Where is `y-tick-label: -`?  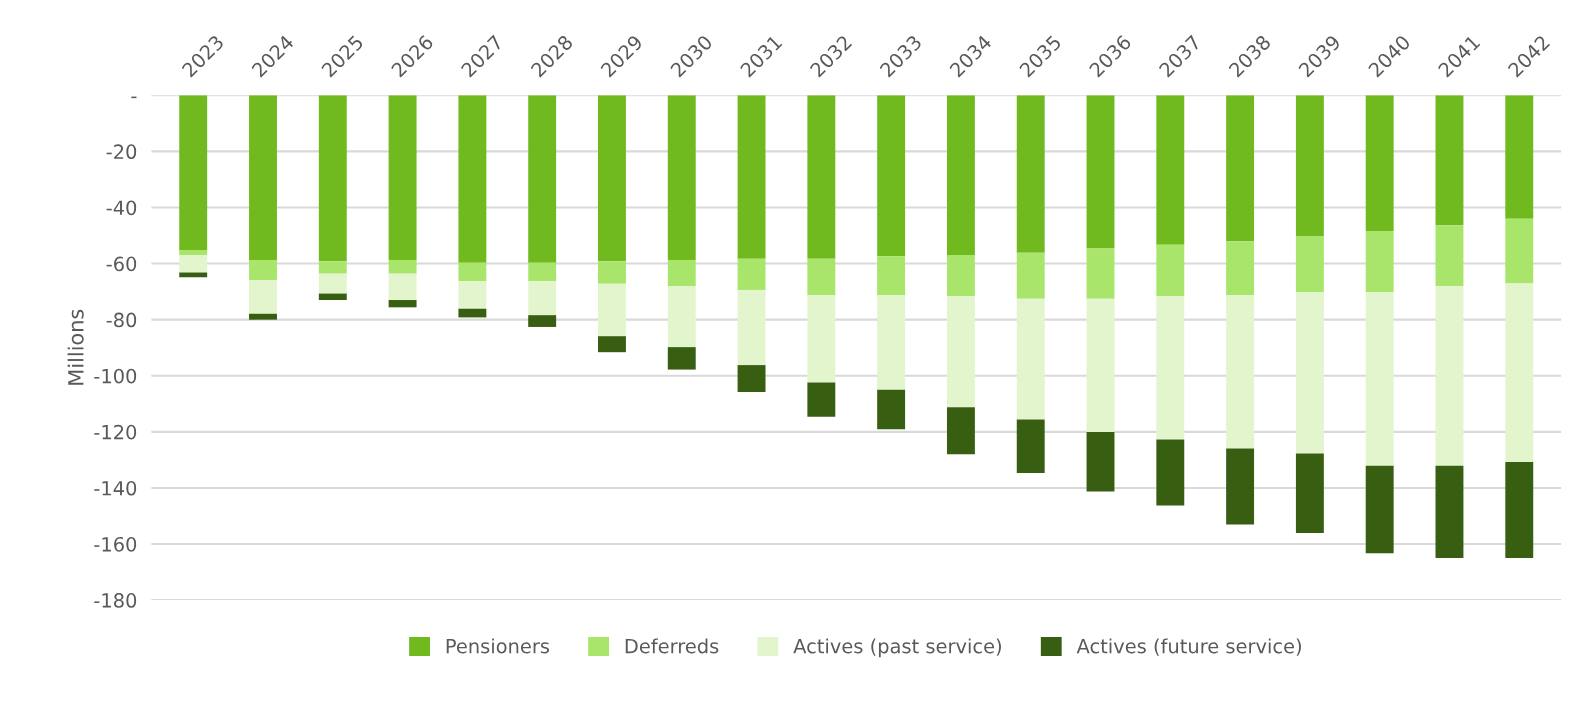 y-tick-label: - is located at coordinates (134, 97).